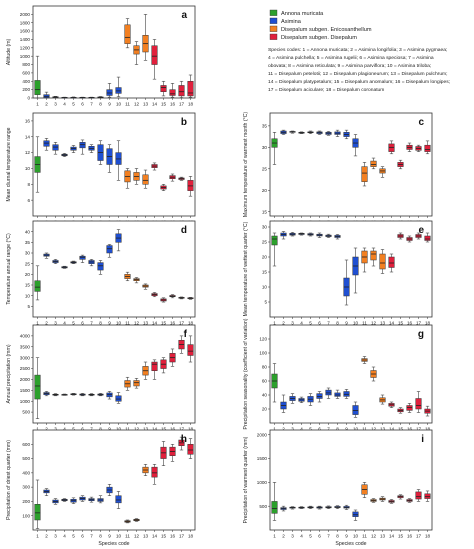 The width and height of the screenshot is (474, 549). Describe the element at coordinates (28, 136) in the screenshot. I see `y-tick-label: 14` at that location.